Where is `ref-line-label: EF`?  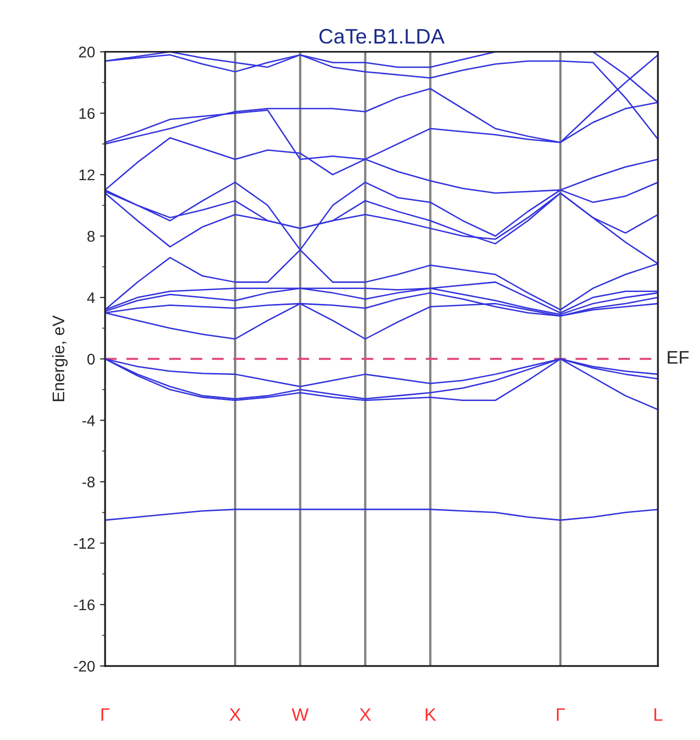 ref-line-label: EF is located at coordinates (678, 357).